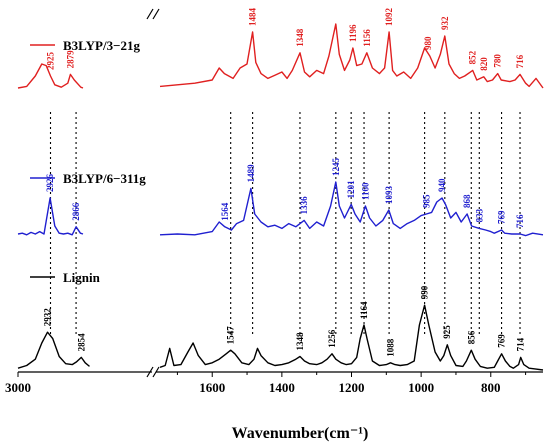  I want to click on peak-label: 1196, so click(353, 33).